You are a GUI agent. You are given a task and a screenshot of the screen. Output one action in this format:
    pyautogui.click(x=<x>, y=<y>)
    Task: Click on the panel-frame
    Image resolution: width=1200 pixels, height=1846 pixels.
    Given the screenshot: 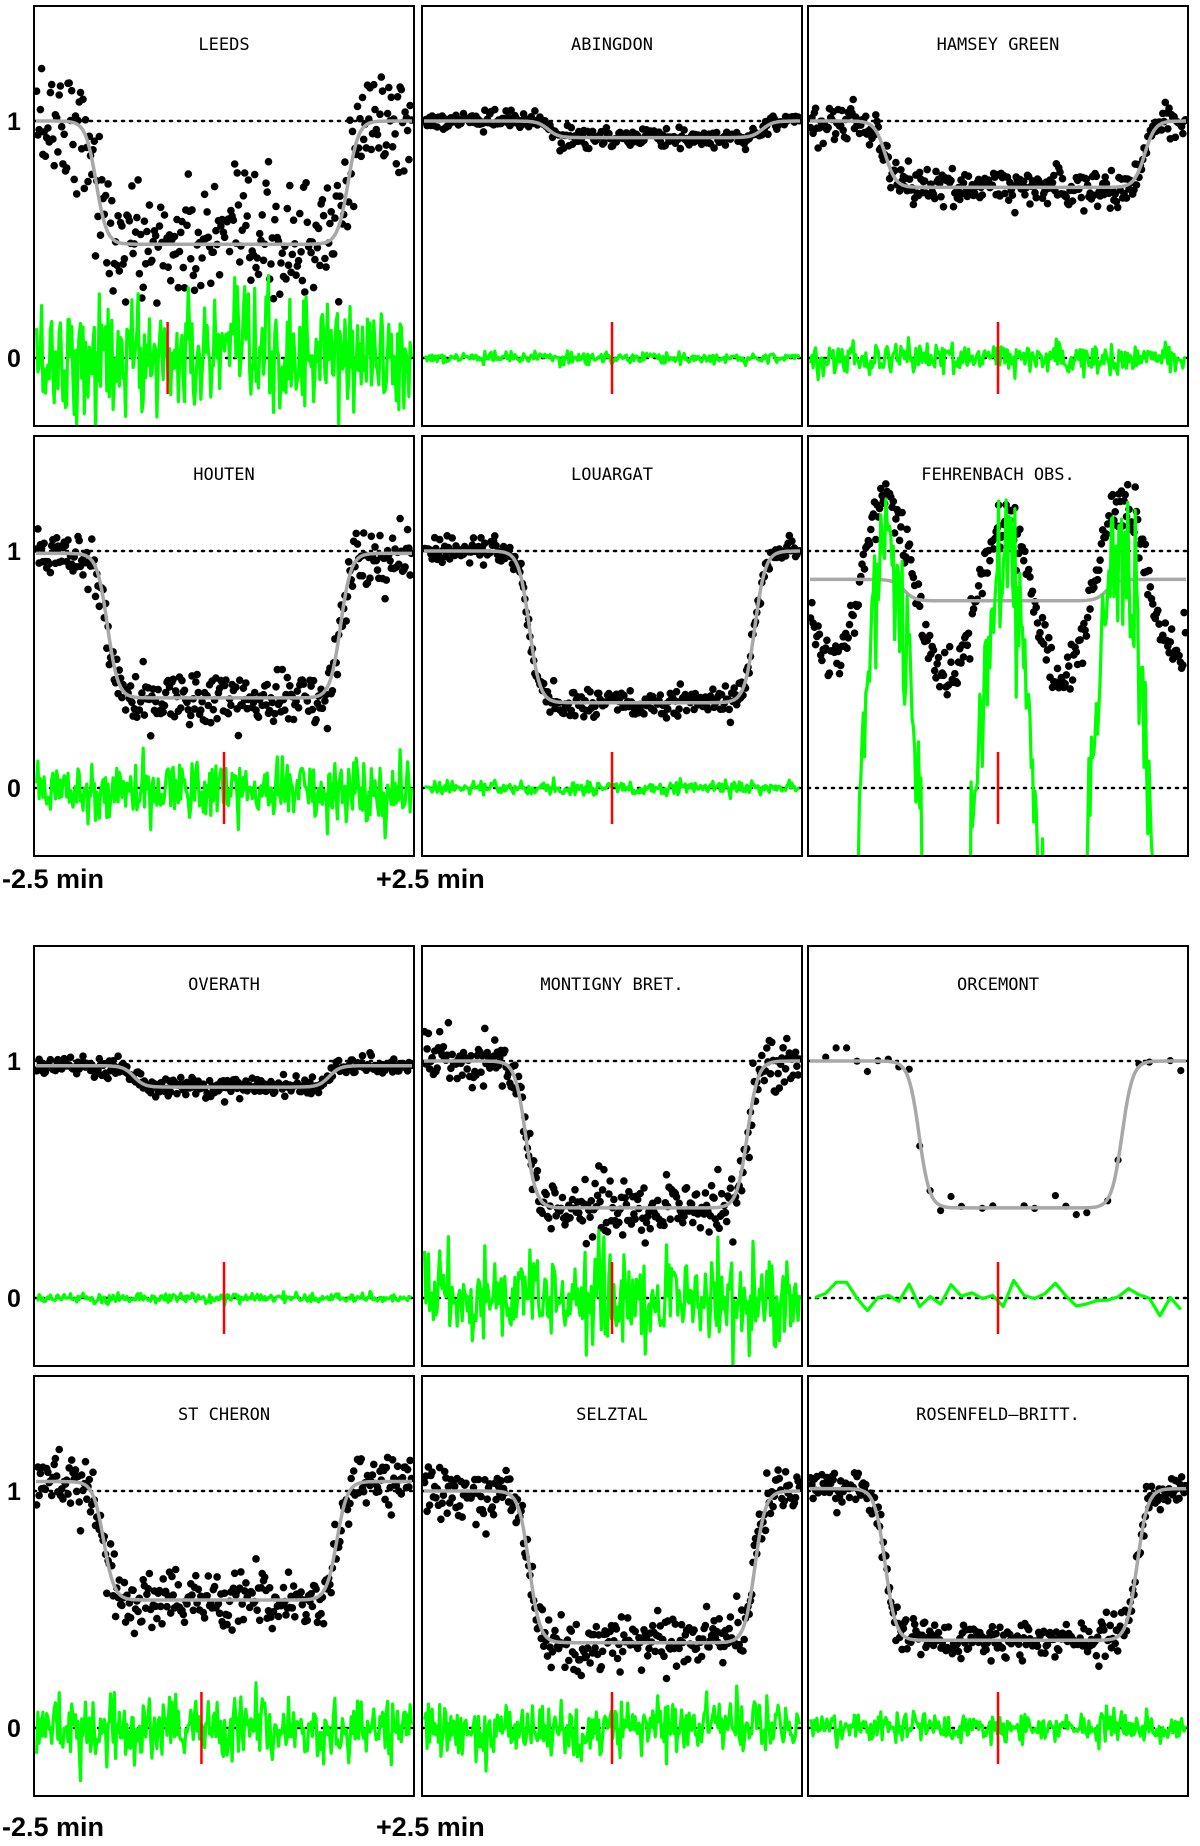 What is the action you would take?
    pyautogui.click(x=998, y=216)
    